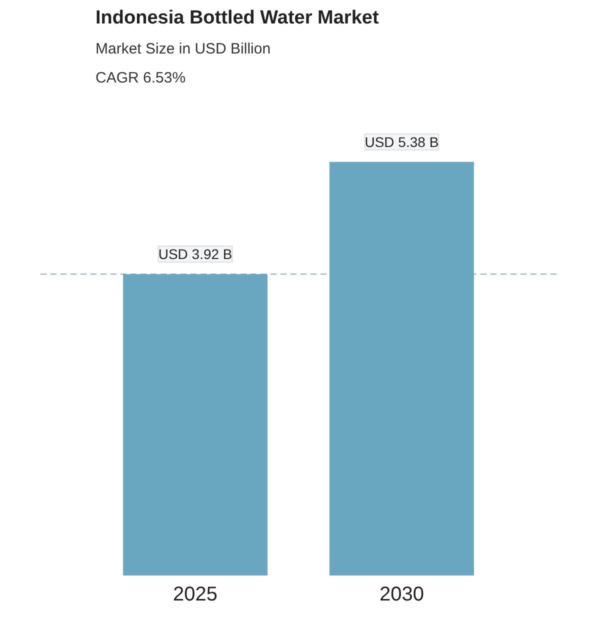  Describe the element at coordinates (183, 49) in the screenshot. I see `chart-subtitle: Market Size in USD Billion` at that location.